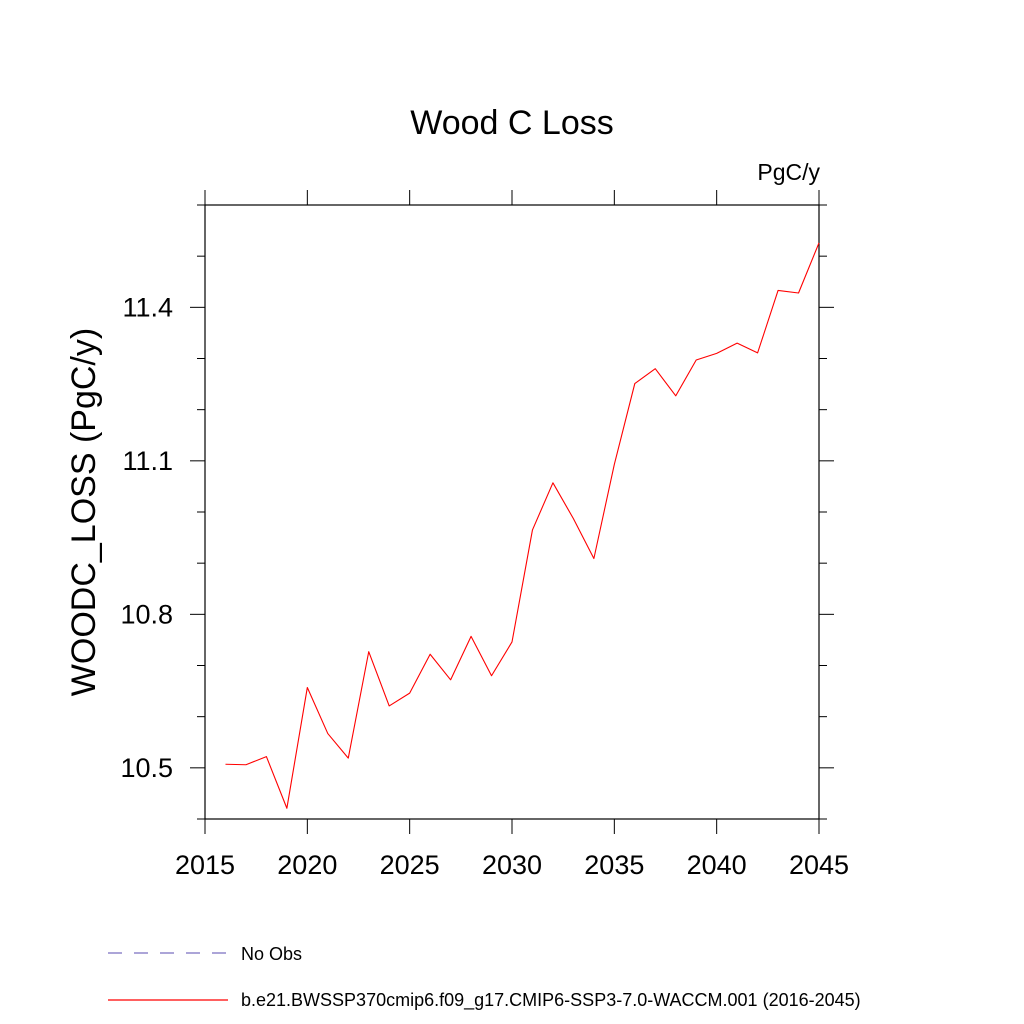 The width and height of the screenshot is (1024, 1024). I want to click on x-tick-label: 2025, so click(410, 865).